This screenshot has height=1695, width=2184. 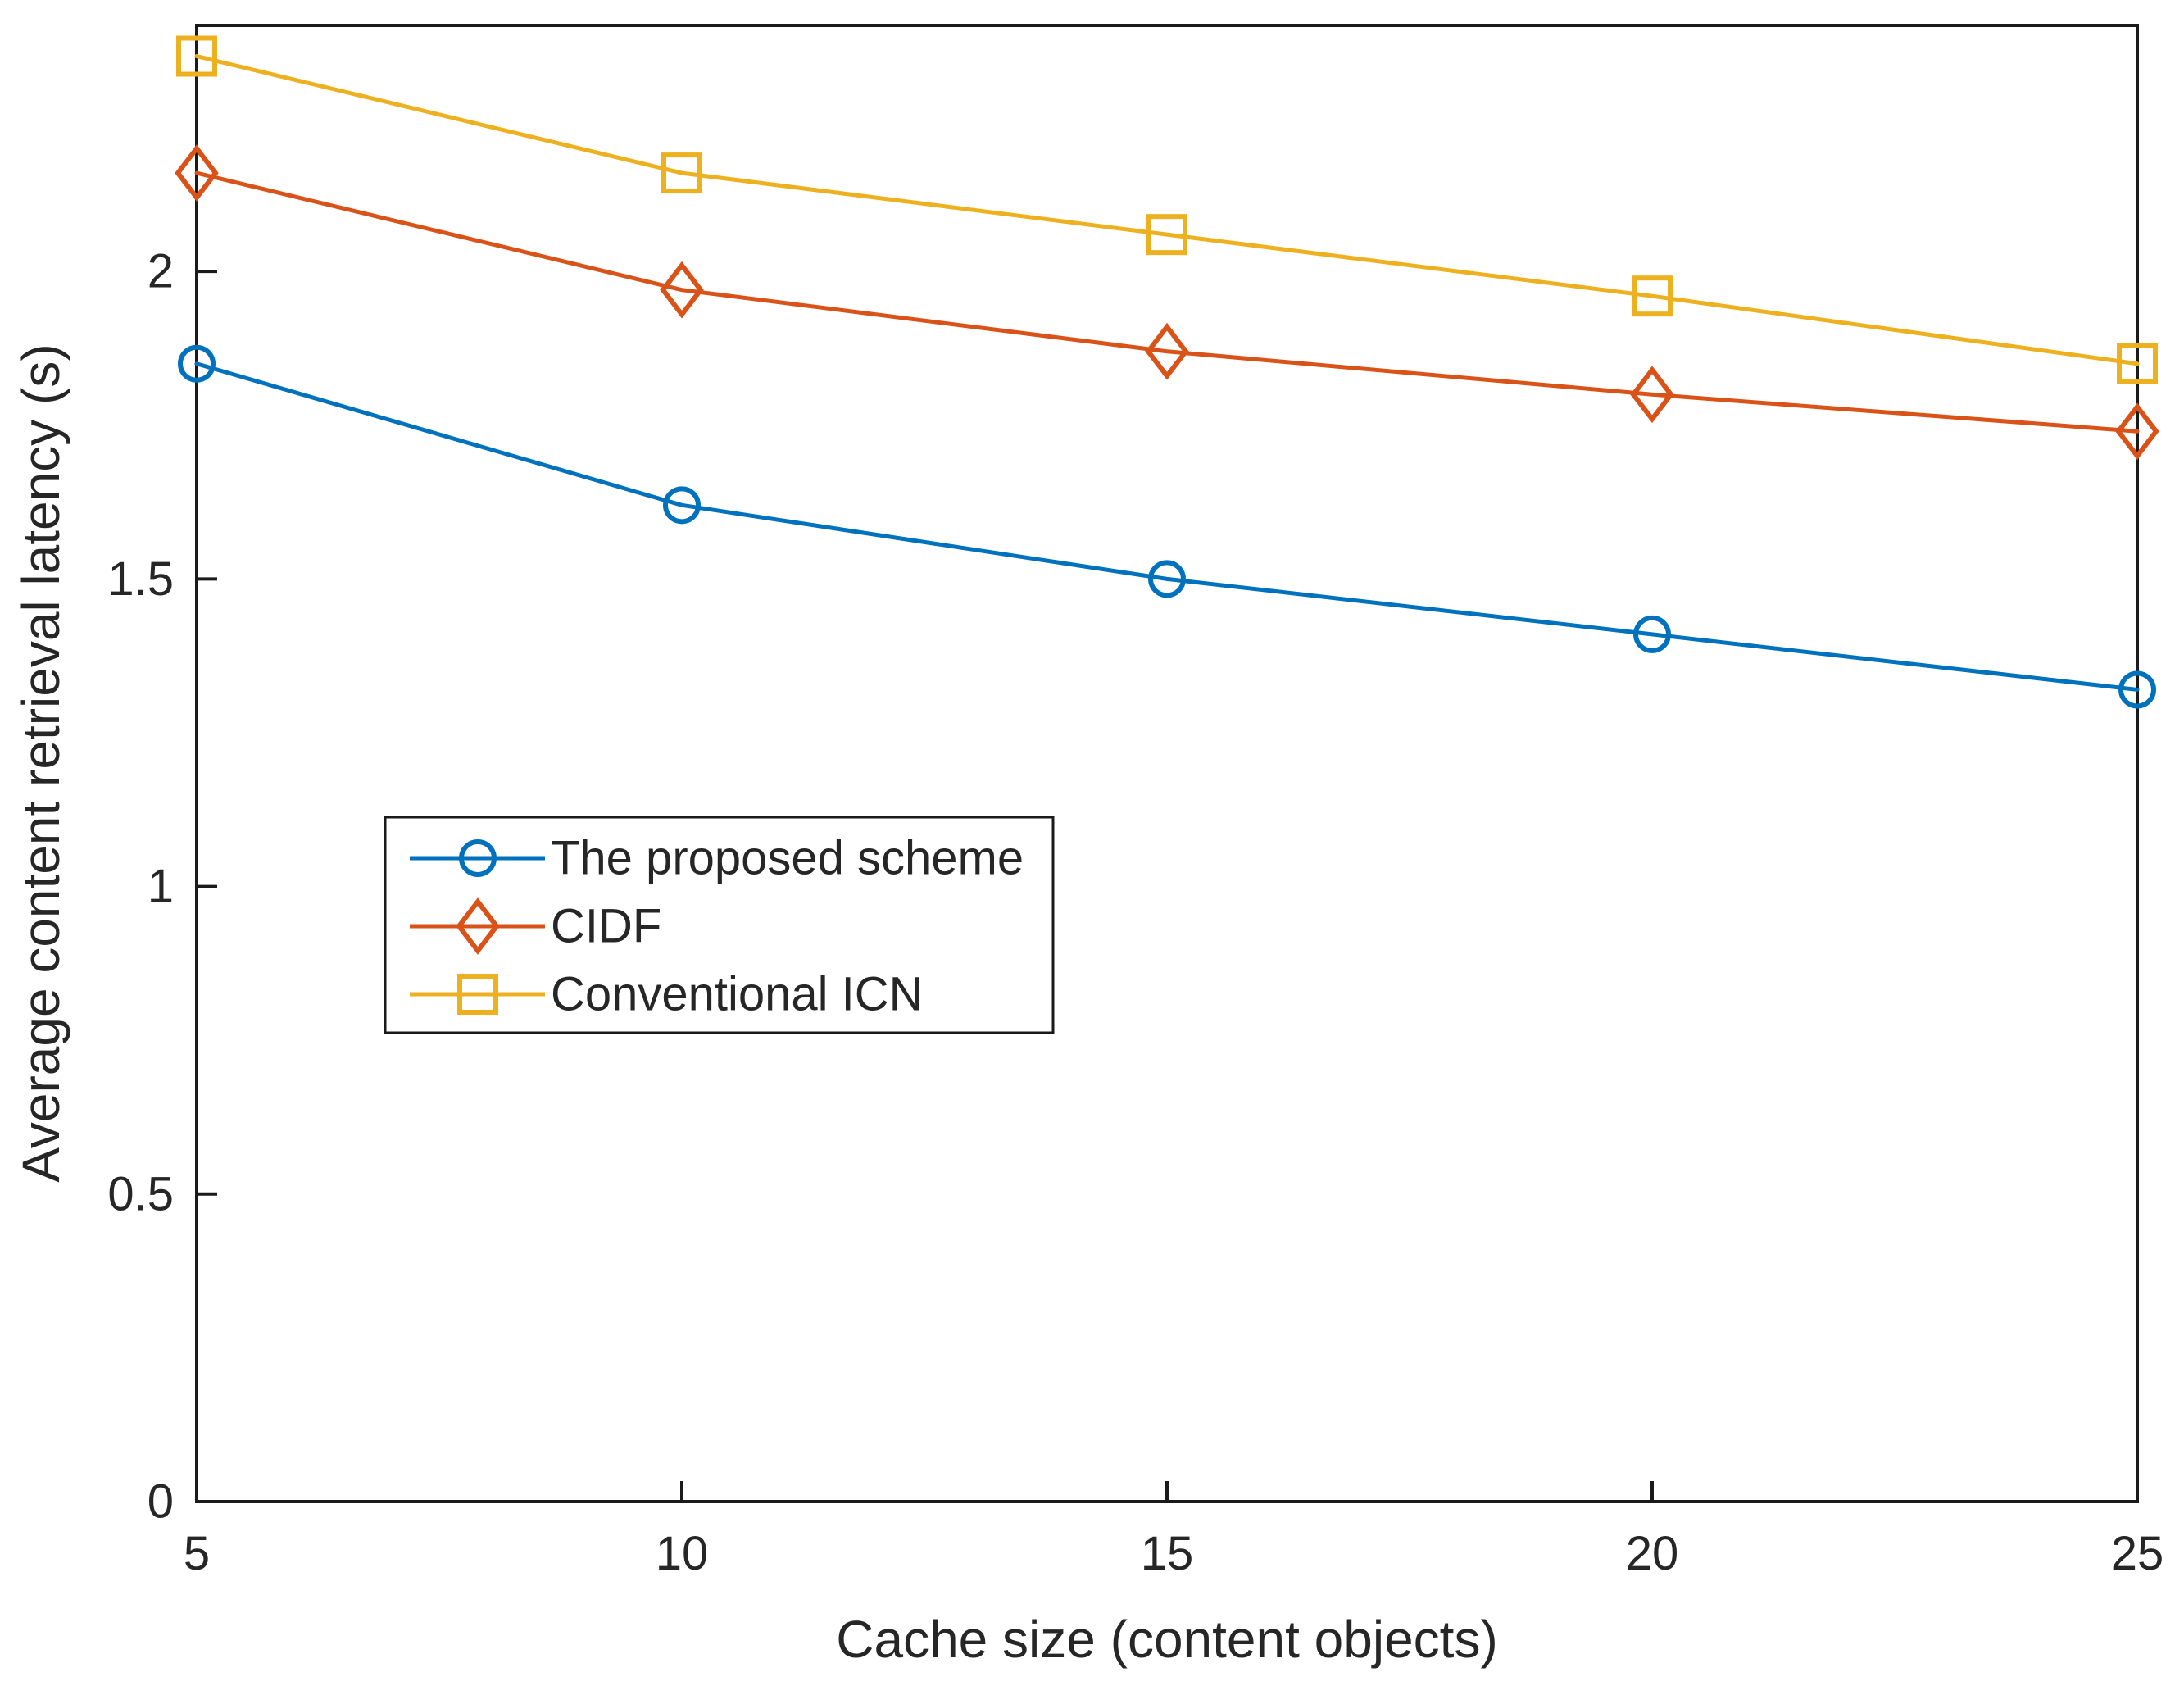 I want to click on legend-label: Conventional ICN, so click(x=737, y=994).